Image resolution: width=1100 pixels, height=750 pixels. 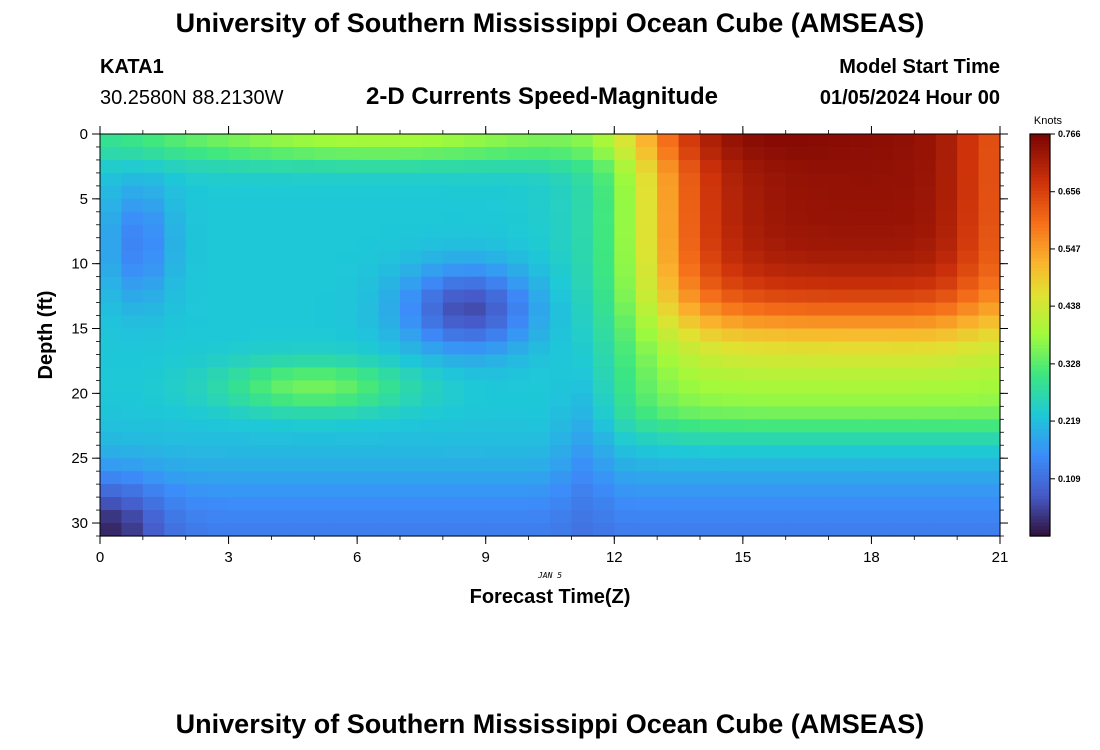 What do you see at coordinates (542, 96) in the screenshot?
I see `chart-subtitle: 2-D Currents Speed-Magnitude` at bounding box center [542, 96].